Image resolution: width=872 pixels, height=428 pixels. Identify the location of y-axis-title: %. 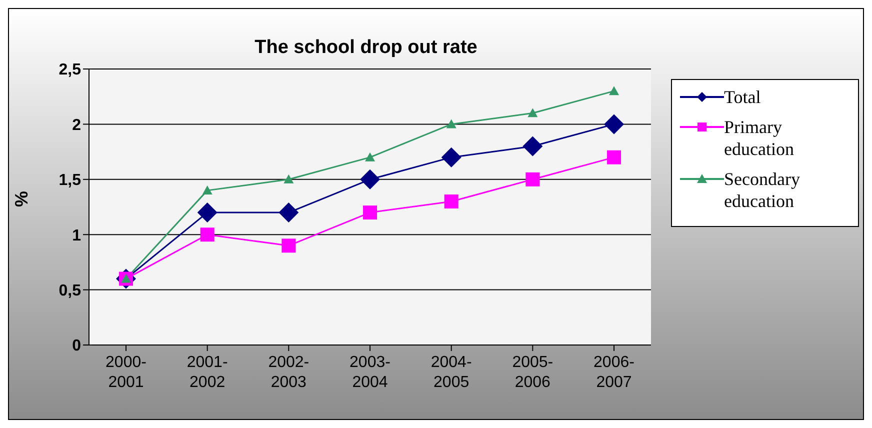
(21, 198).